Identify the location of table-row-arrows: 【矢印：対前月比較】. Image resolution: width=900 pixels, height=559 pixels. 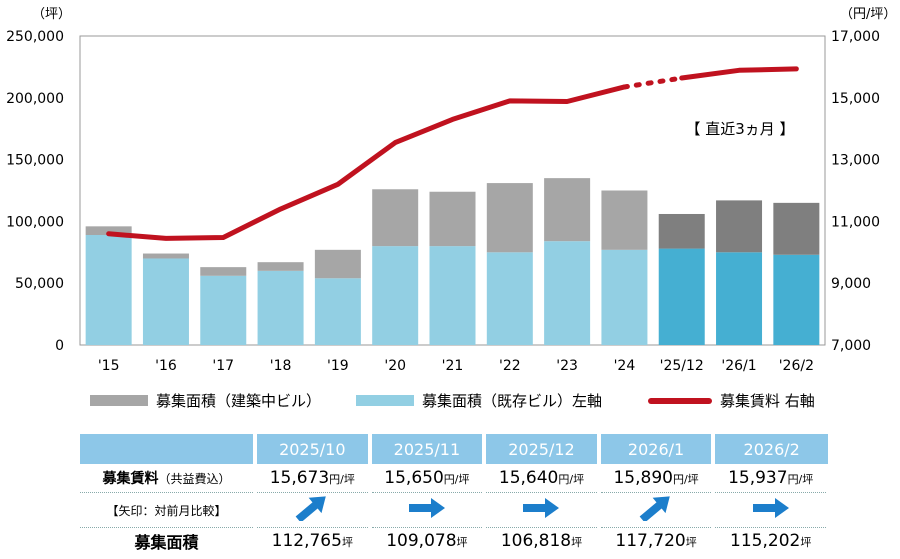
(455, 510).